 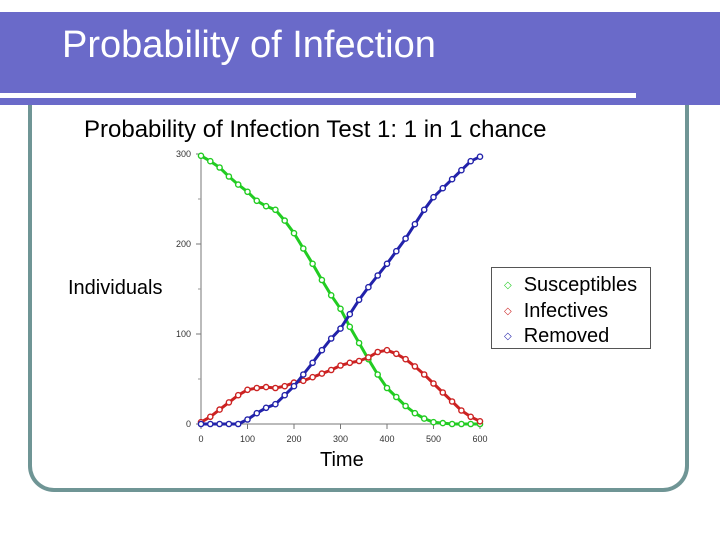 What do you see at coordinates (340, 439) in the screenshot?
I see `x-tick-label: 300` at bounding box center [340, 439].